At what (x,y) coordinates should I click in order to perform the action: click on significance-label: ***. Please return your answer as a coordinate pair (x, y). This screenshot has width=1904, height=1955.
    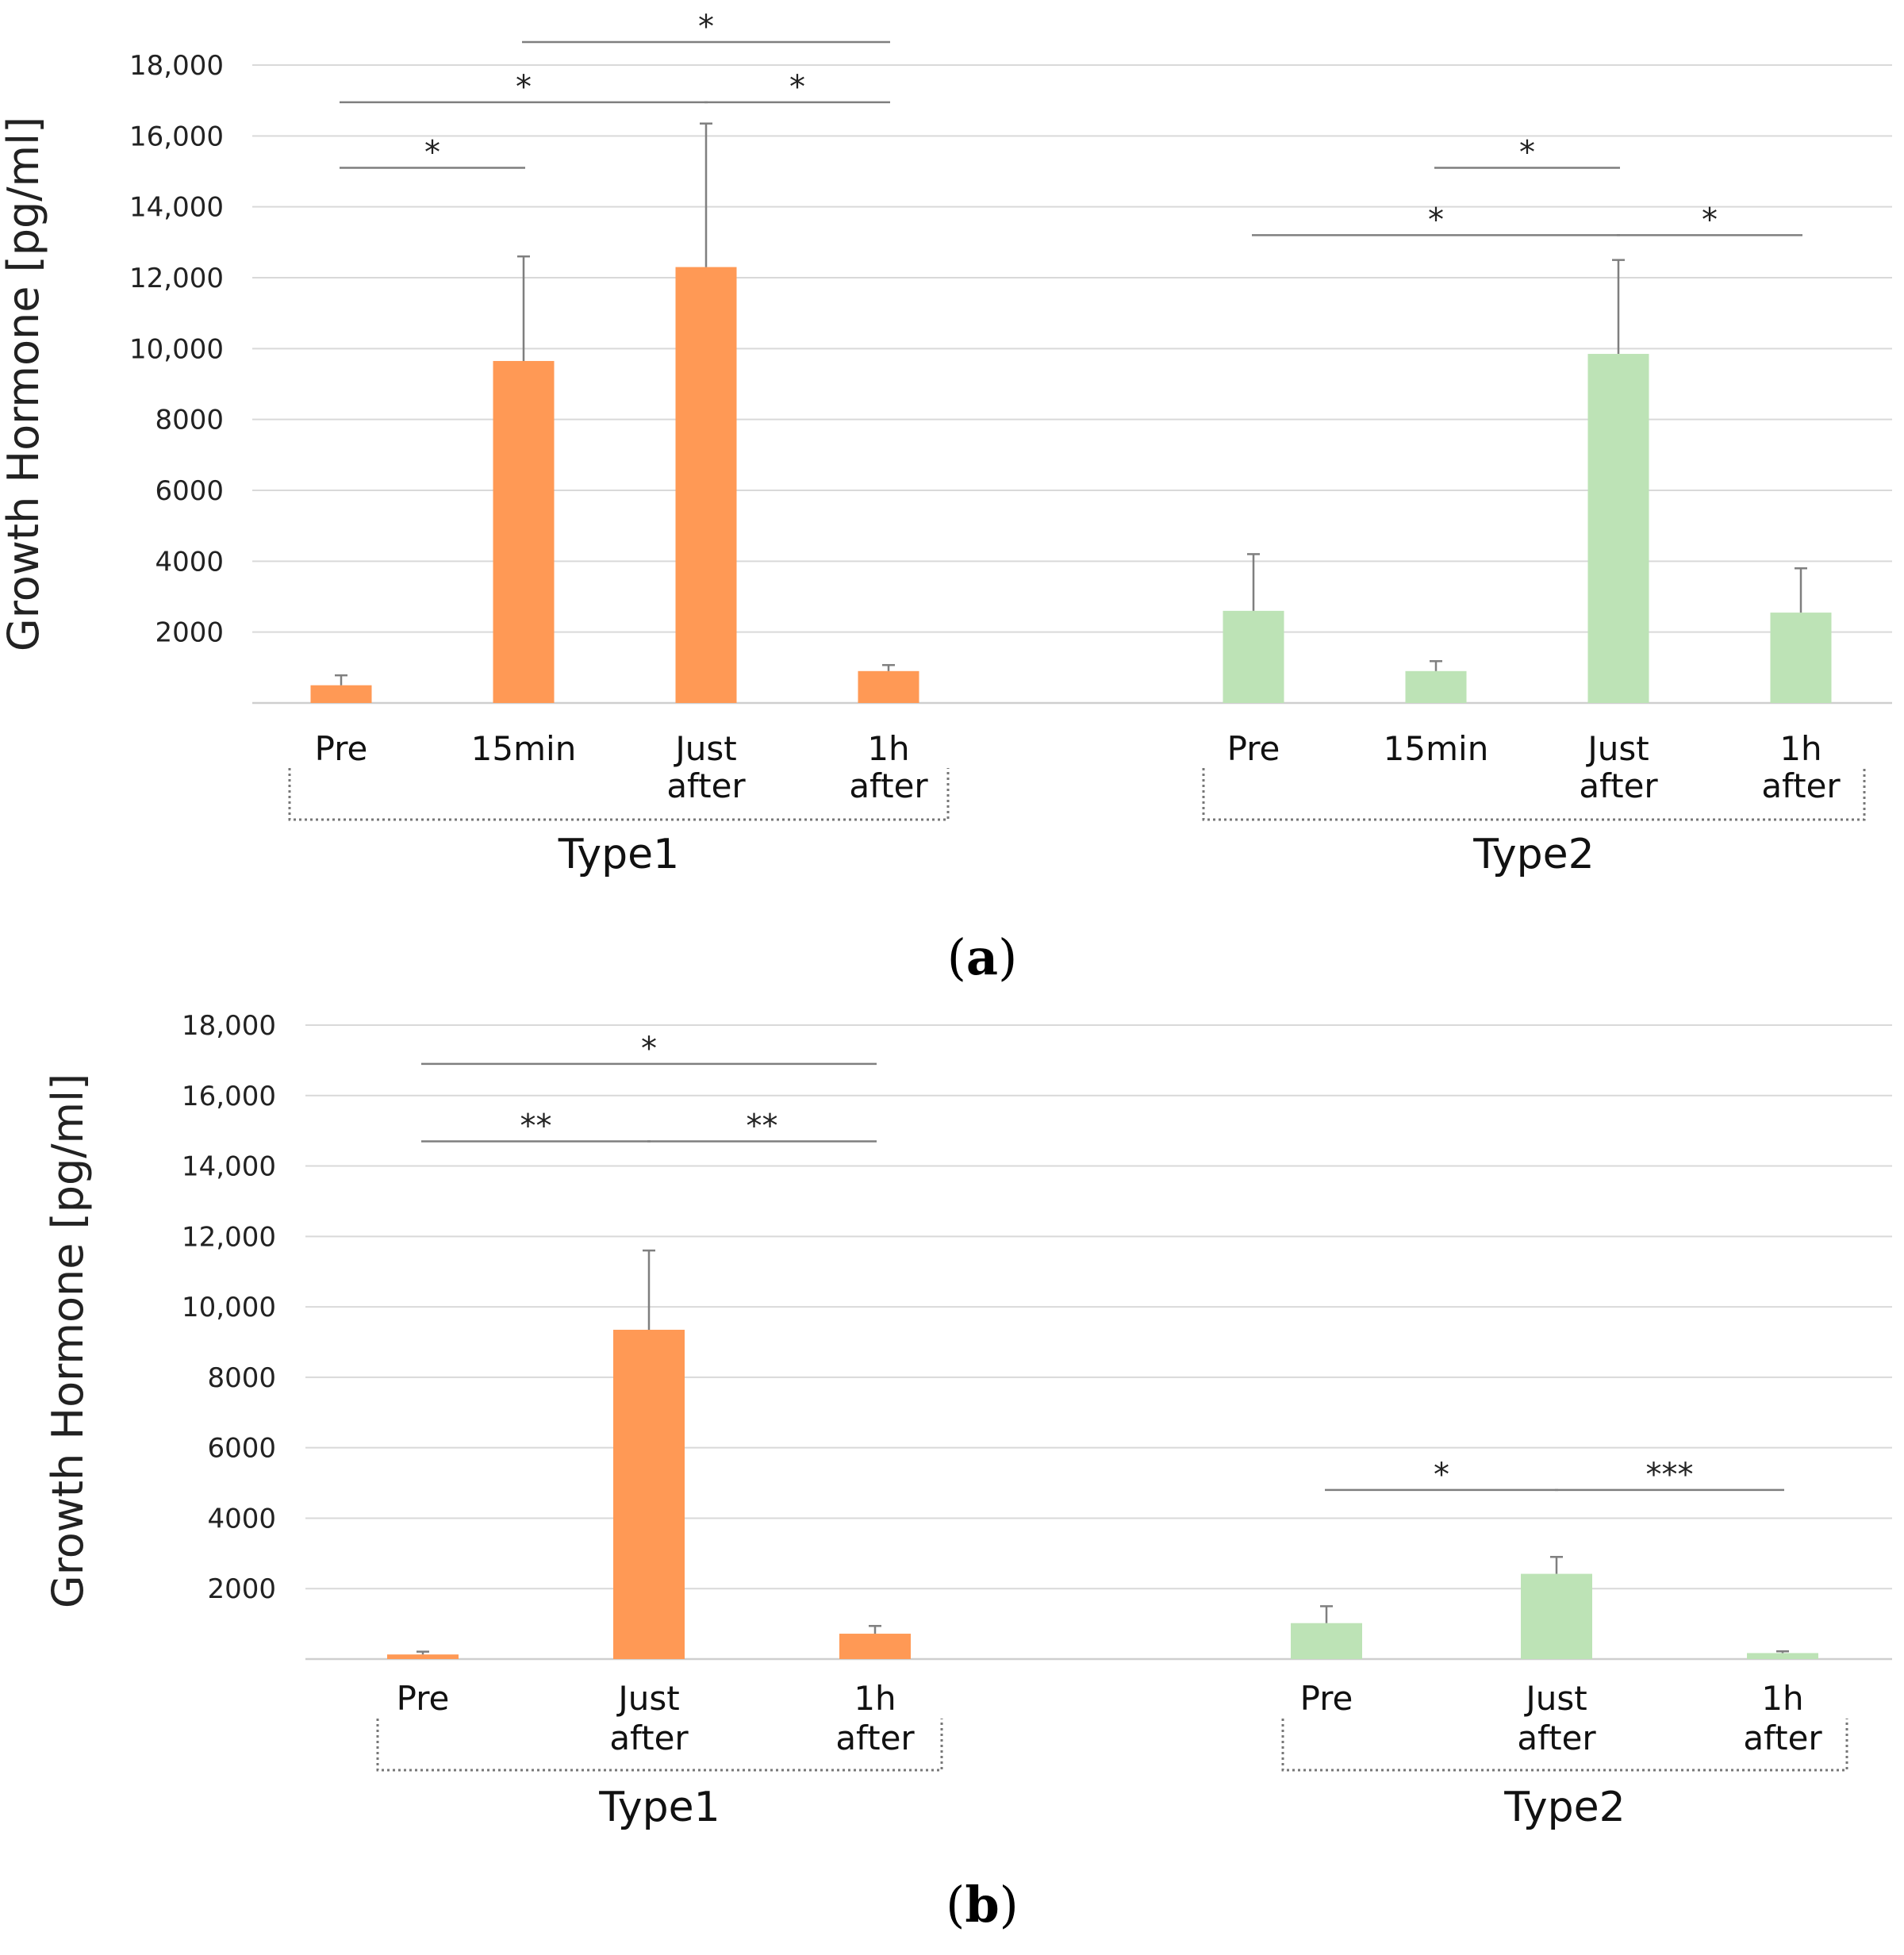
    Looking at the image, I should click on (1670, 1475).